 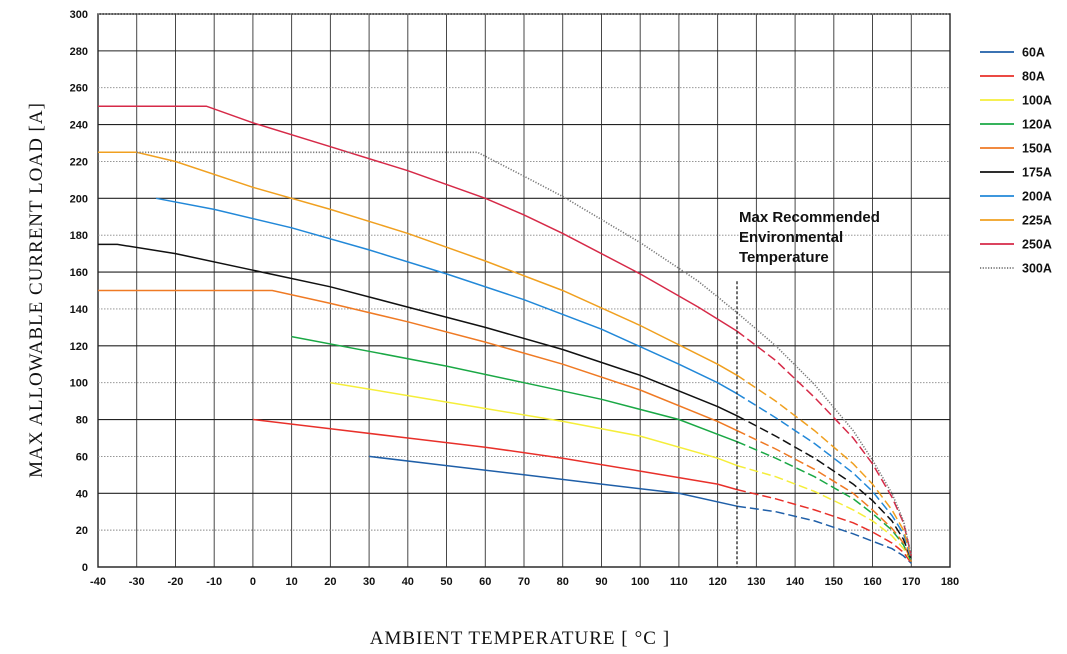 I want to click on legend-label: 300A, so click(x=1037, y=269).